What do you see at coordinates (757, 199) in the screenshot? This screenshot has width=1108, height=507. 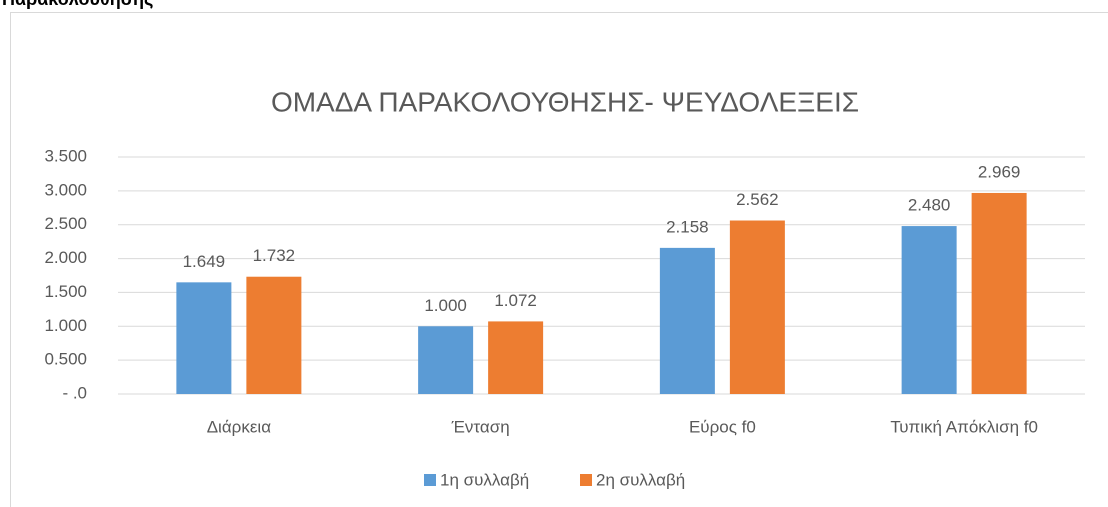 I see `data-label: 2.562` at bounding box center [757, 199].